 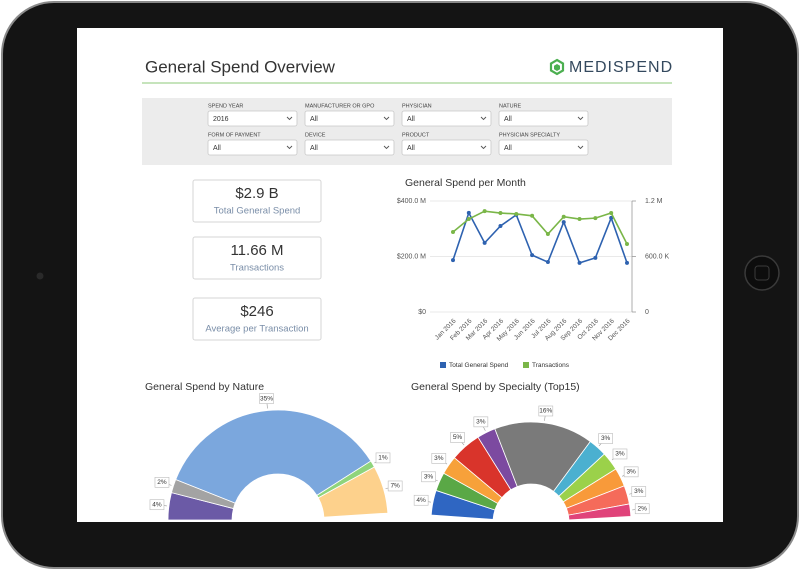 What do you see at coordinates (417, 106) in the screenshot?
I see `filter-label: PHYSICIAN` at bounding box center [417, 106].